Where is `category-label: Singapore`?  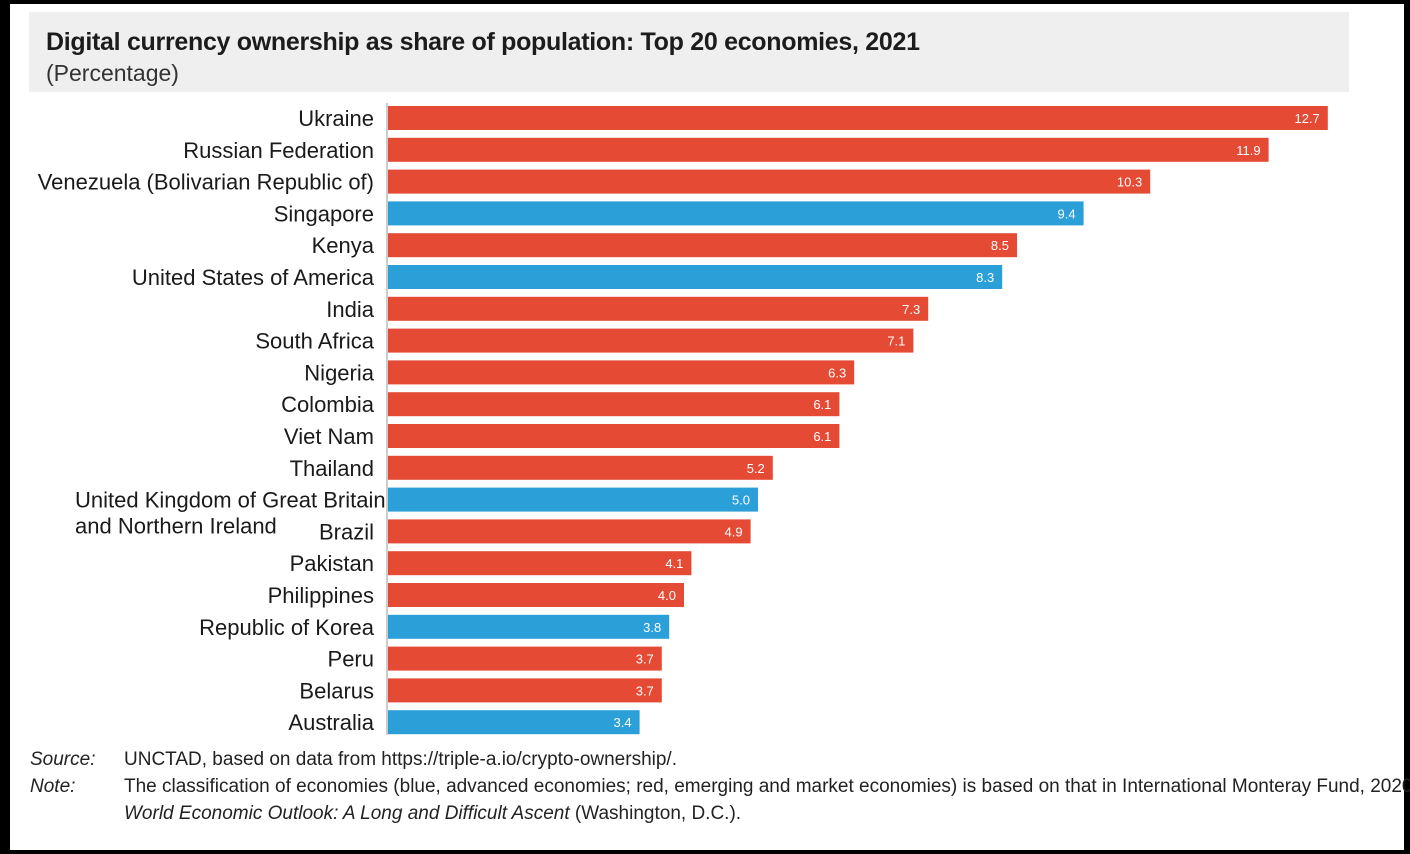 category-label: Singapore is located at coordinates (324, 213).